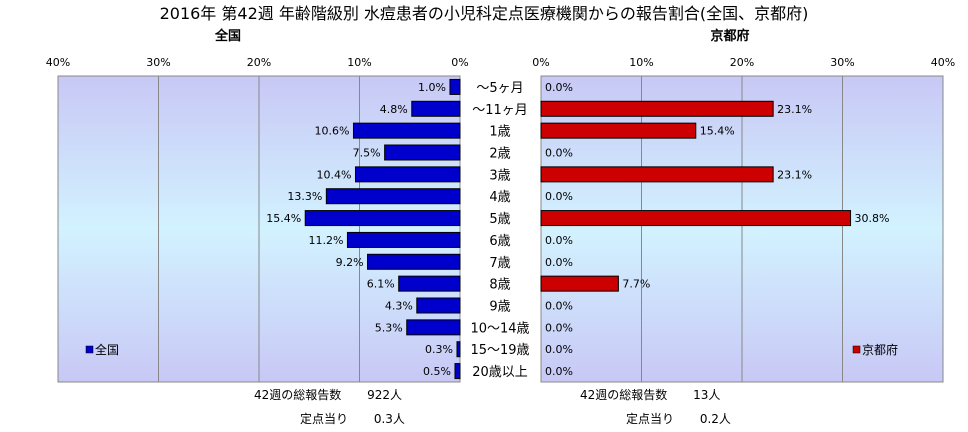 The width and height of the screenshot is (968, 432). Describe the element at coordinates (385, 395) in the screenshot. I see `stats-total-value: 922人` at that location.